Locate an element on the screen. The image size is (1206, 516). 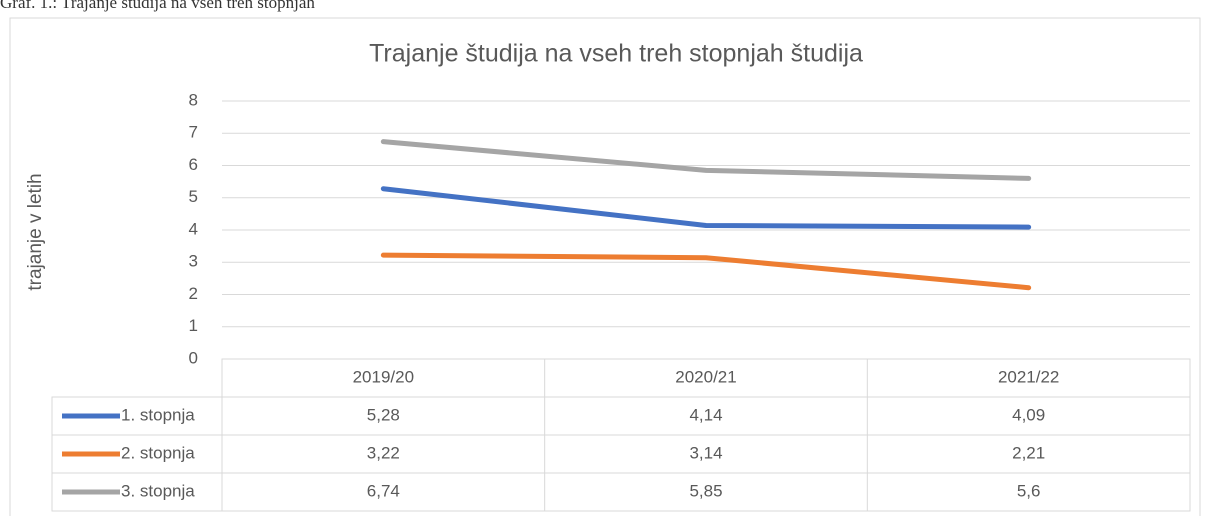
y-tick-label: 5 is located at coordinates (193, 196).